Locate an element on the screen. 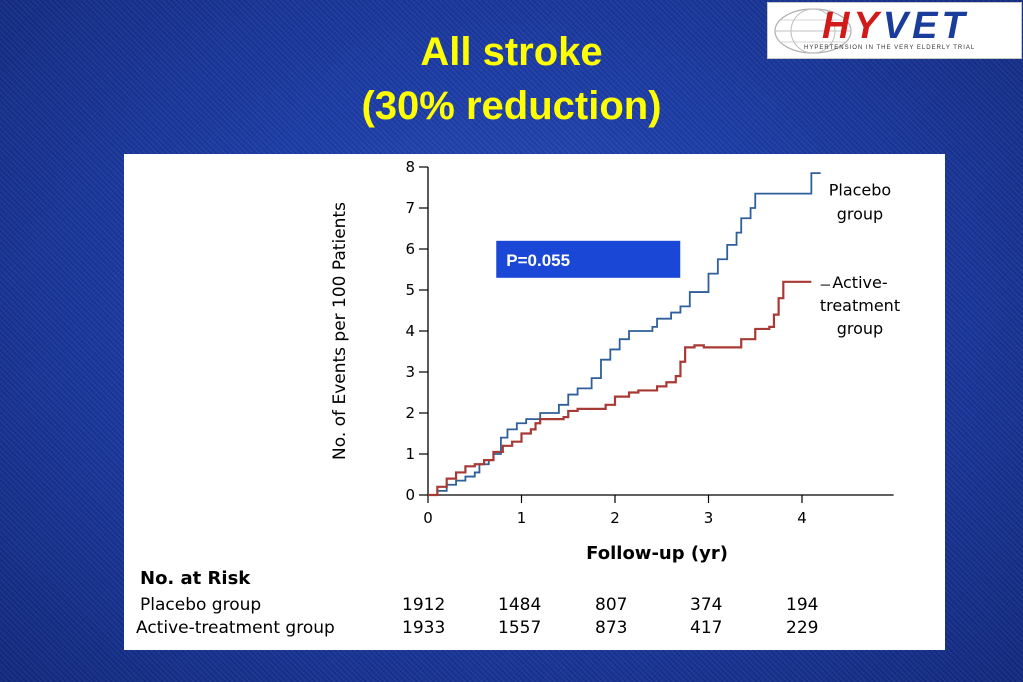 The width and height of the screenshot is (1023, 682). slide-title-line-2: (30% reduction) is located at coordinates (511, 106).